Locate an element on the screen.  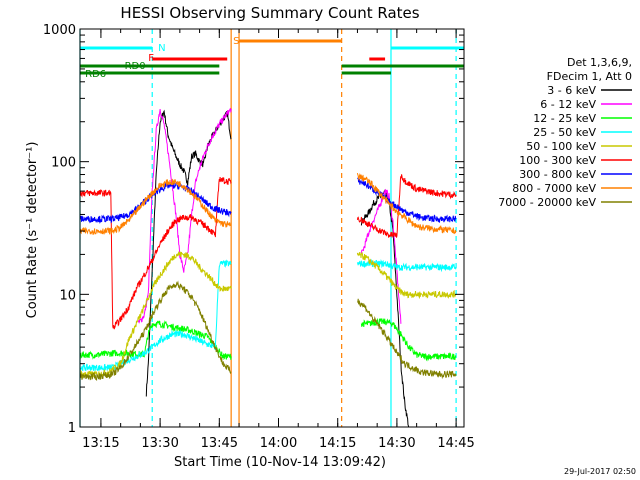
x-tick-label: 14:30 is located at coordinates (396, 443).